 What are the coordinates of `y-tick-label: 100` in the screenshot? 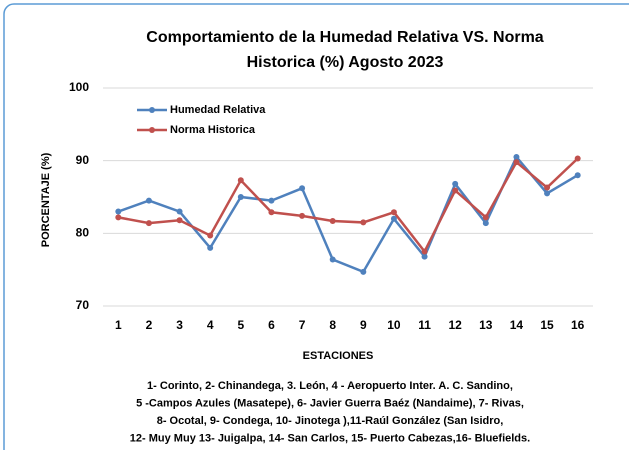 It's located at (79, 87).